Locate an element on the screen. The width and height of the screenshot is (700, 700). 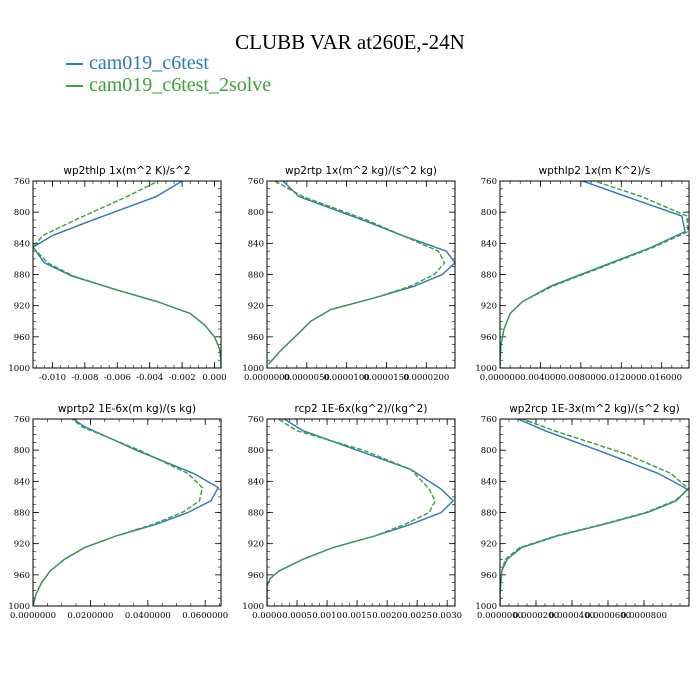
xtick-label: 0.0000100 is located at coordinates (347, 378).